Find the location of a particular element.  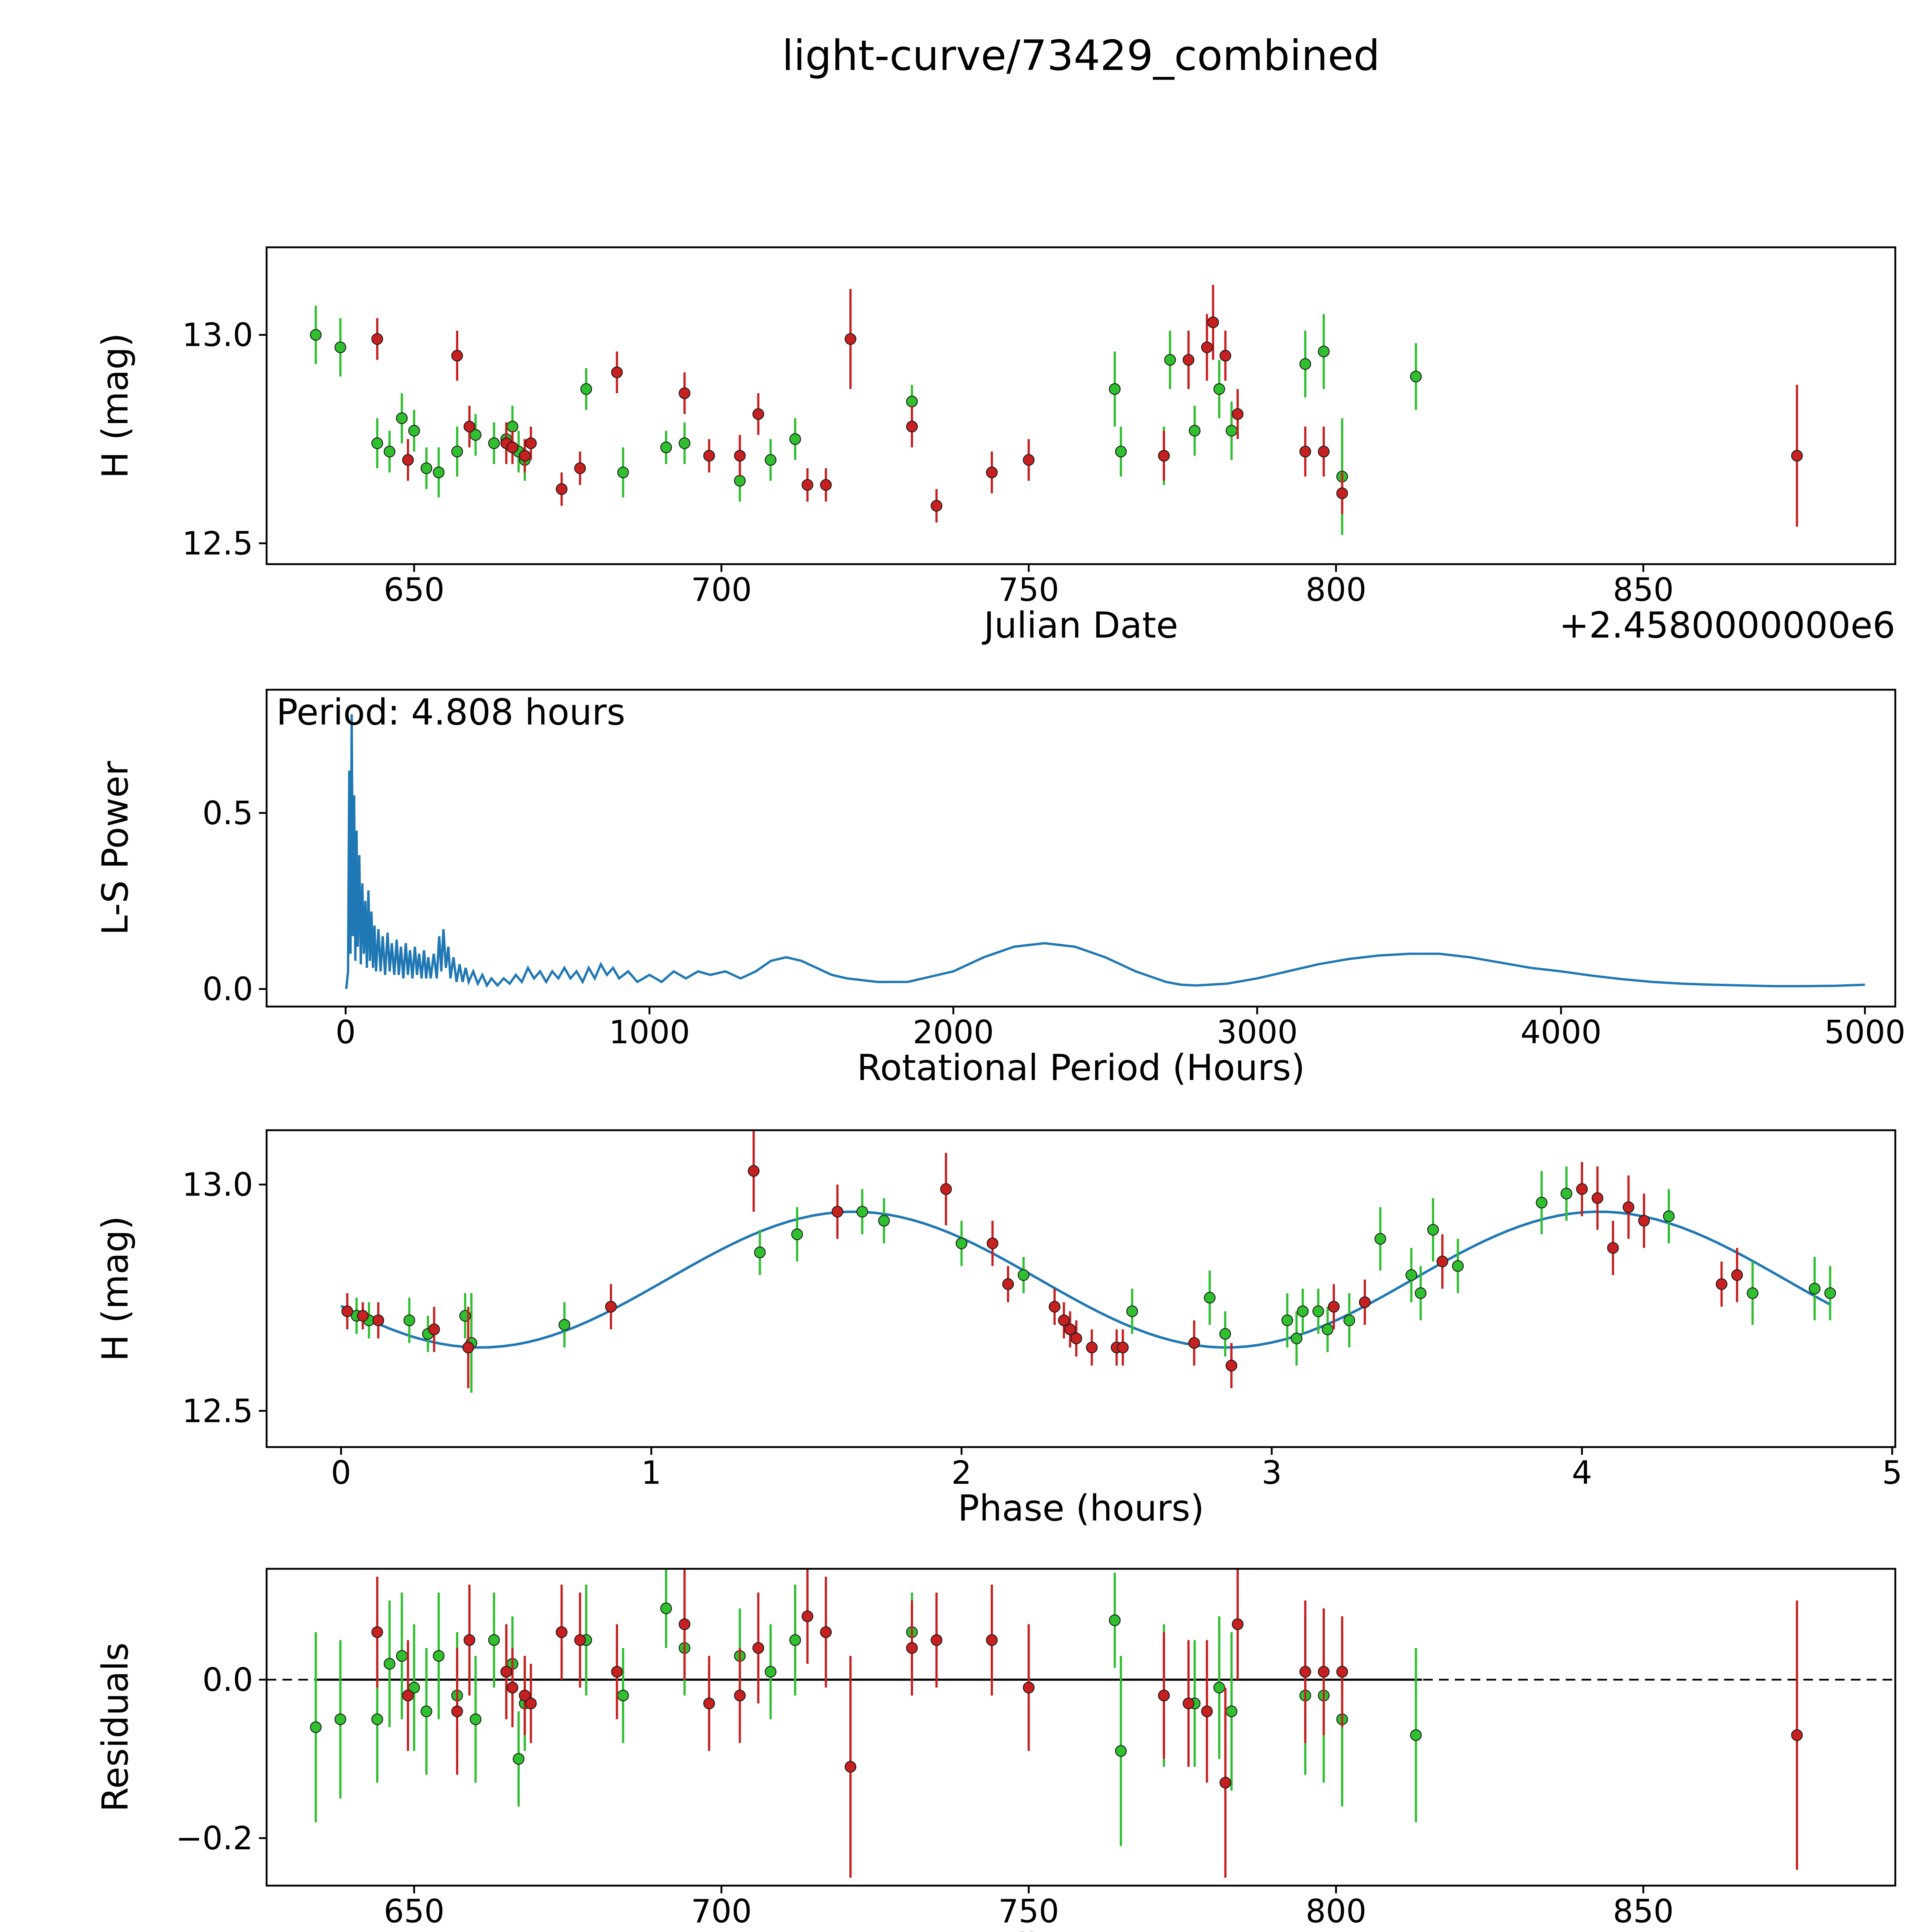

y-tick-label: 0.5 is located at coordinates (228, 814).